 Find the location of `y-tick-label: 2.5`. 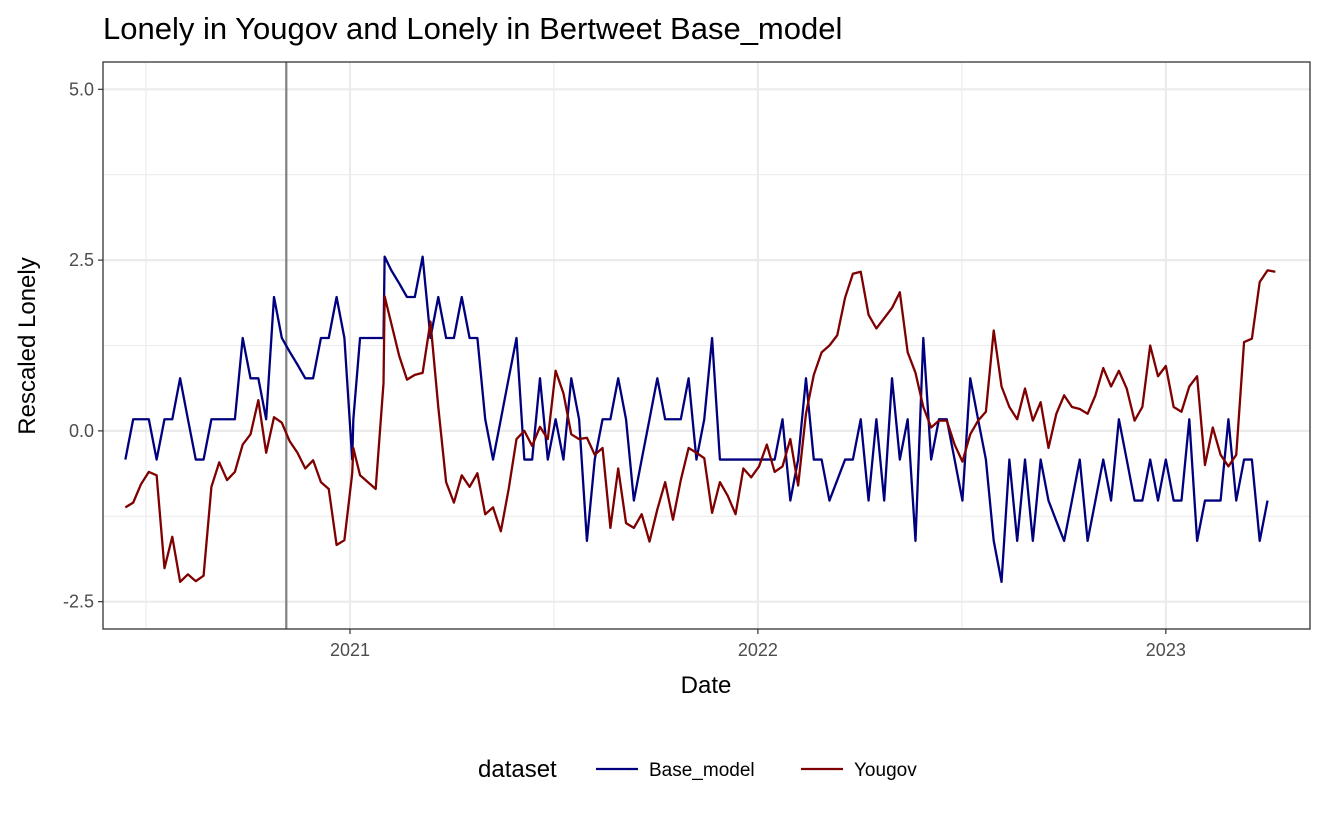

y-tick-label: 2.5 is located at coordinates (81, 260).